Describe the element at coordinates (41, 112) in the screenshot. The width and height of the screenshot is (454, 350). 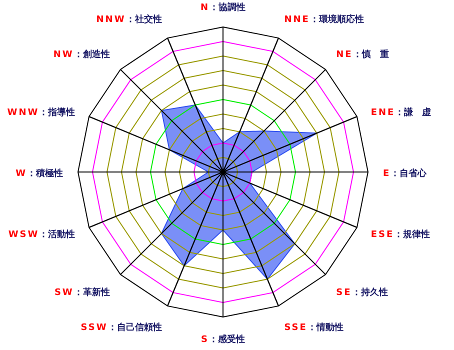
I see `spoke-label: WNW：指導性` at that location.